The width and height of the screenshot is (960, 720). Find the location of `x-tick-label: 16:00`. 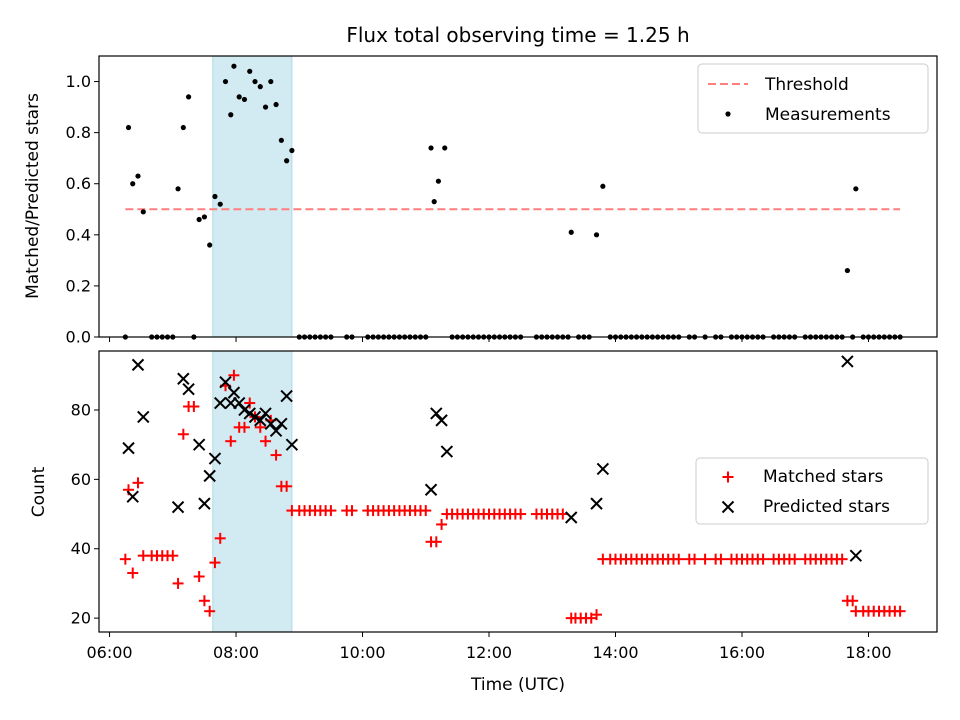

x-tick-label: 16:00 is located at coordinates (742, 652).